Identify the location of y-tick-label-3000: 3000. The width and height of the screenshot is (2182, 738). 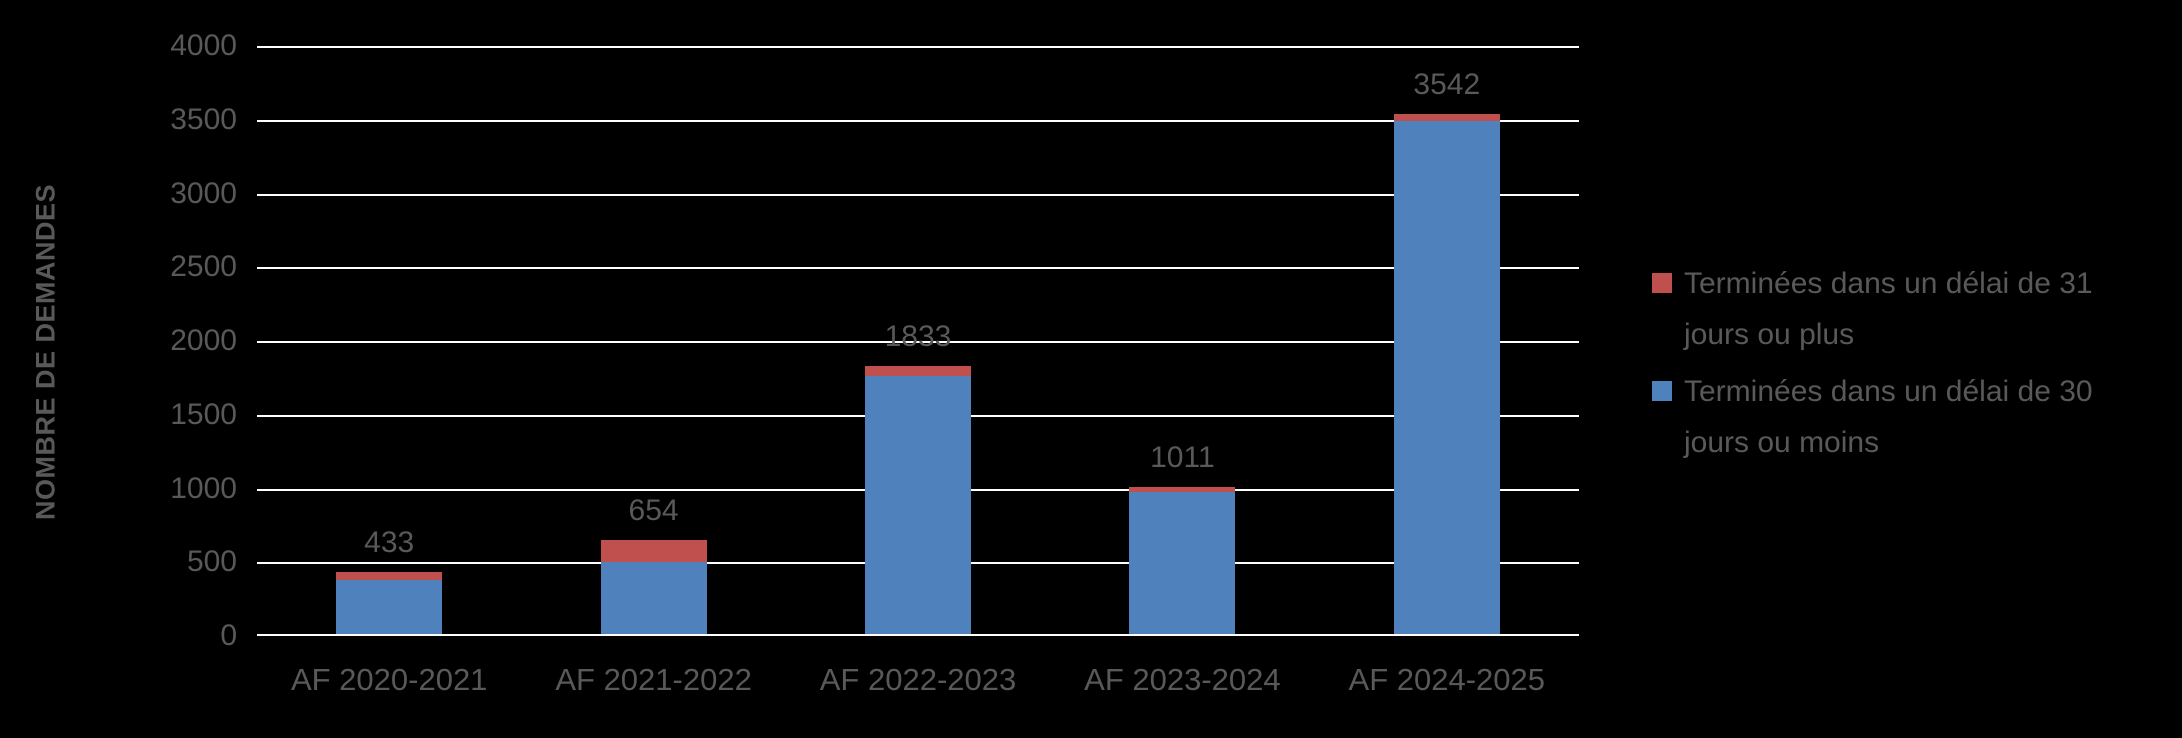
(203, 193).